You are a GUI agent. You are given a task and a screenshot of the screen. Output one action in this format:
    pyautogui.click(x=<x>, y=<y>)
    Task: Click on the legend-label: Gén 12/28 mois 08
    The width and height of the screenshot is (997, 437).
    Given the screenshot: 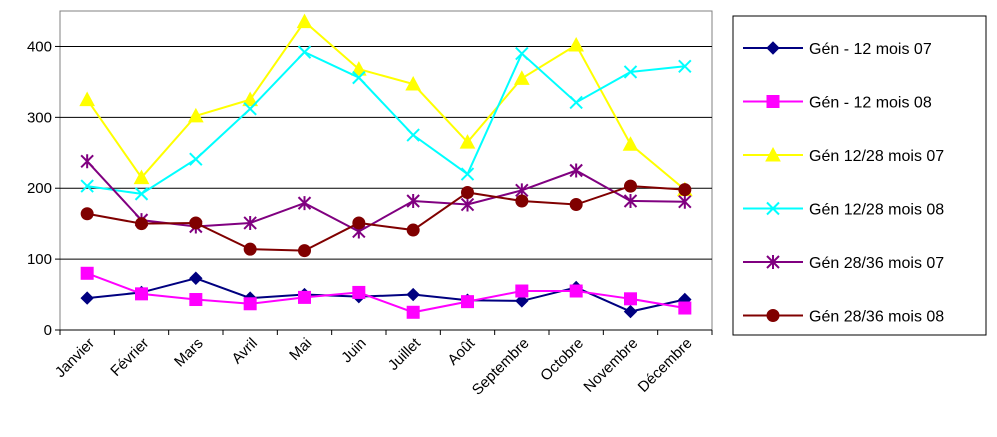 What is the action you would take?
    pyautogui.click(x=876, y=210)
    